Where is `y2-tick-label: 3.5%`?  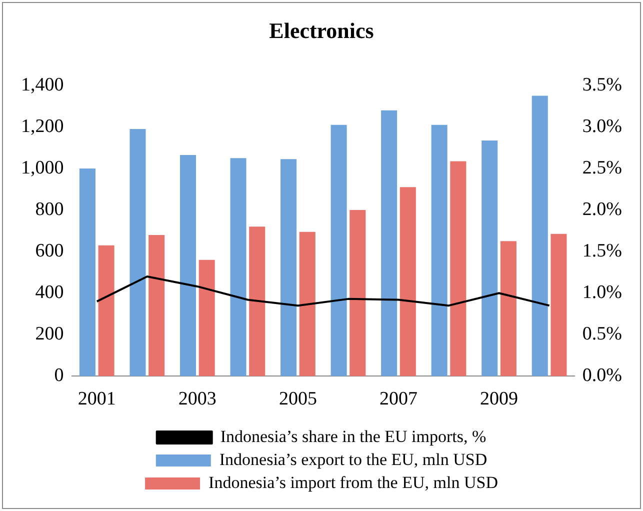 y2-tick-label: 3.5% is located at coordinates (602, 85).